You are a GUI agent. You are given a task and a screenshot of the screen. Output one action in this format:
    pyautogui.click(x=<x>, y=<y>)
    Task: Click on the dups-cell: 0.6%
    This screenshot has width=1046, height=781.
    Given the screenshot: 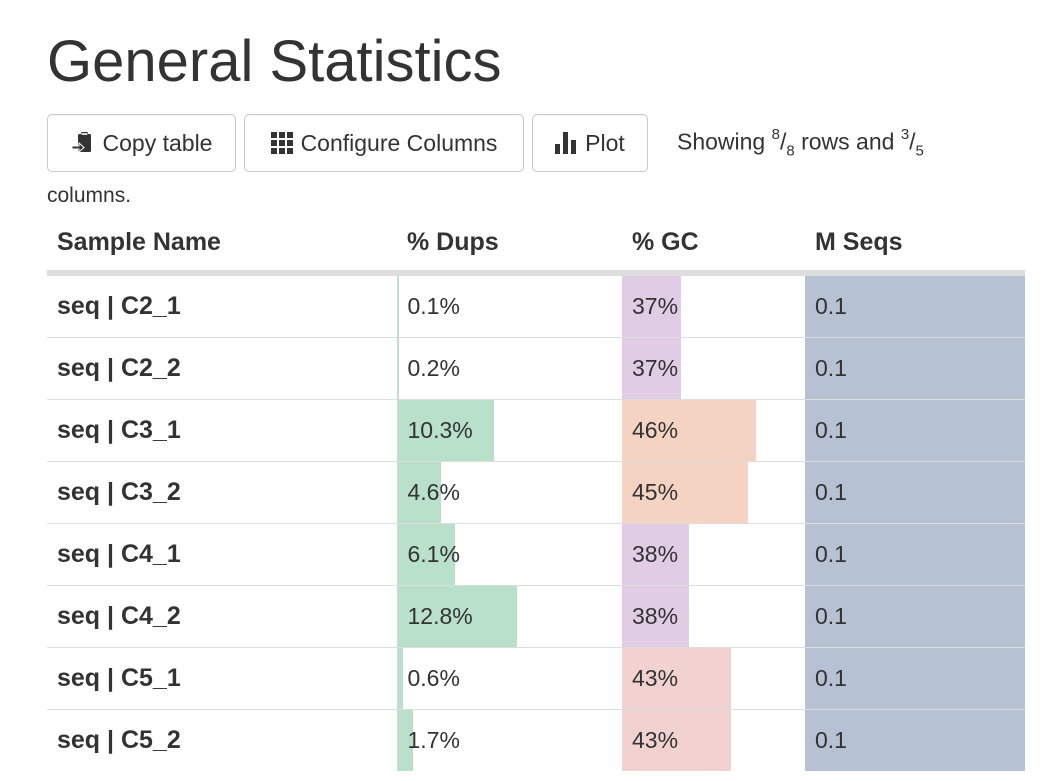 What is the action you would take?
    pyautogui.click(x=509, y=678)
    